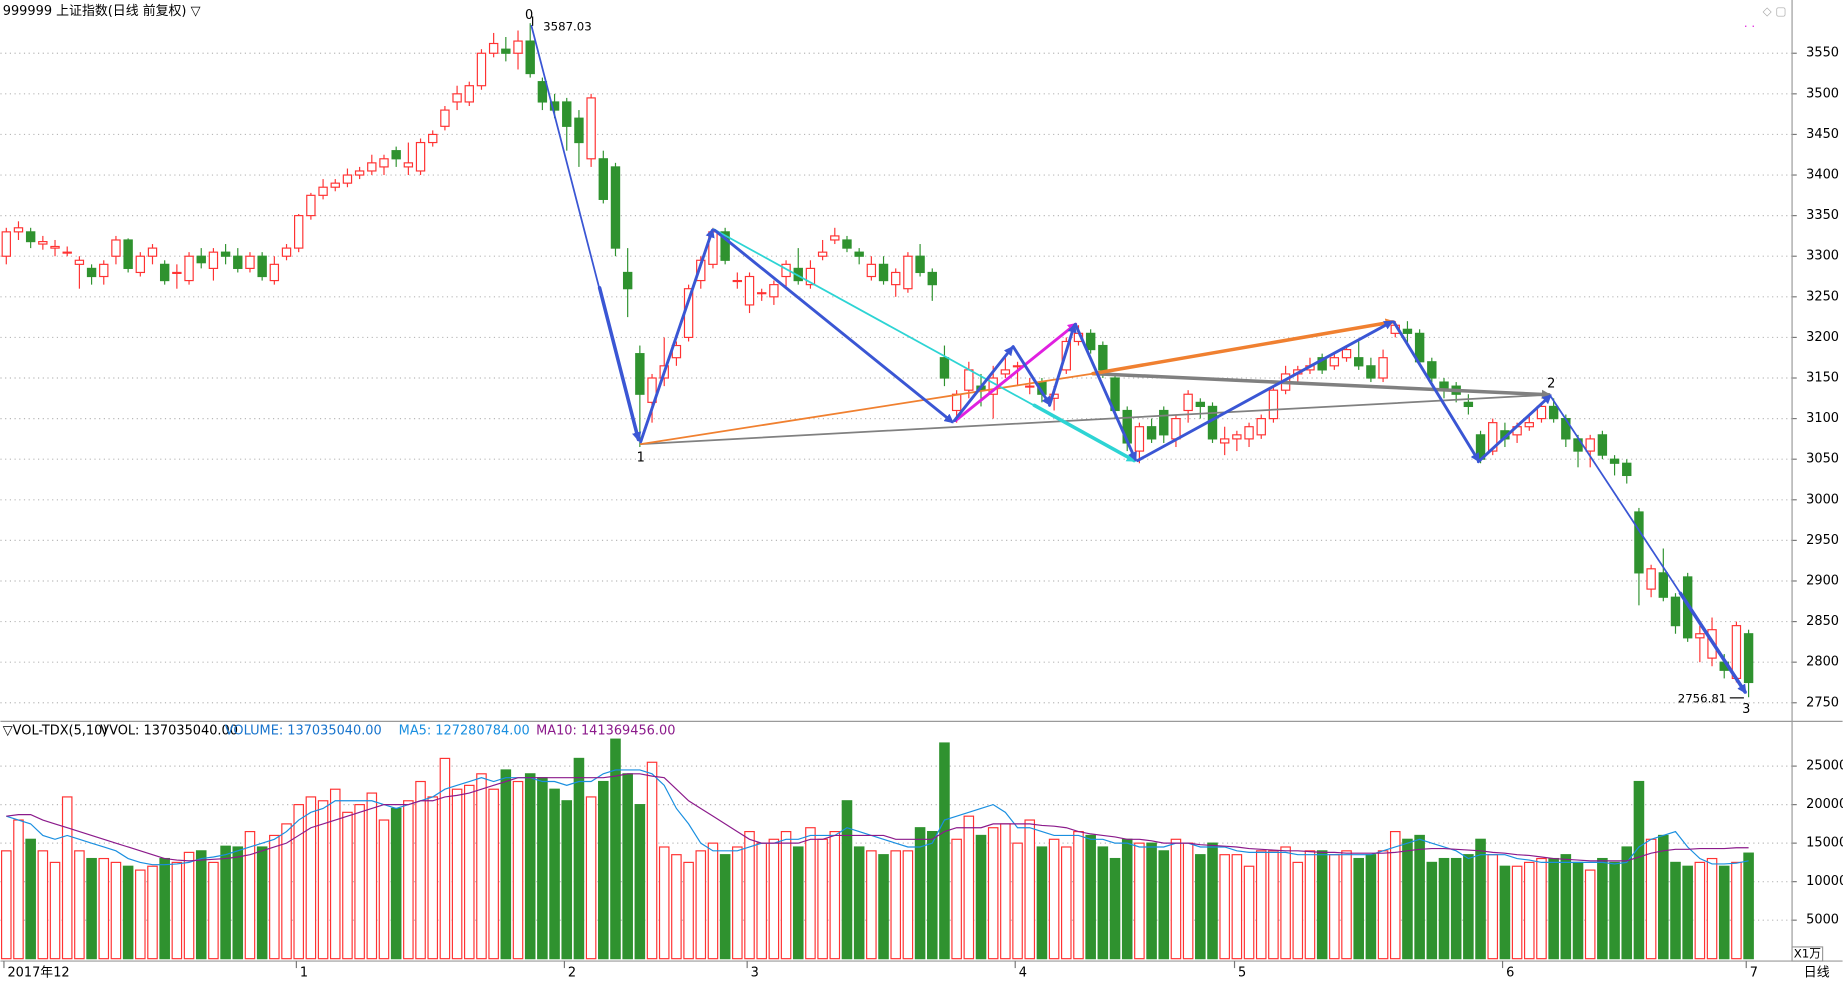  Describe the element at coordinates (1551, 384) in the screenshot. I see `annotation: 2` at that location.